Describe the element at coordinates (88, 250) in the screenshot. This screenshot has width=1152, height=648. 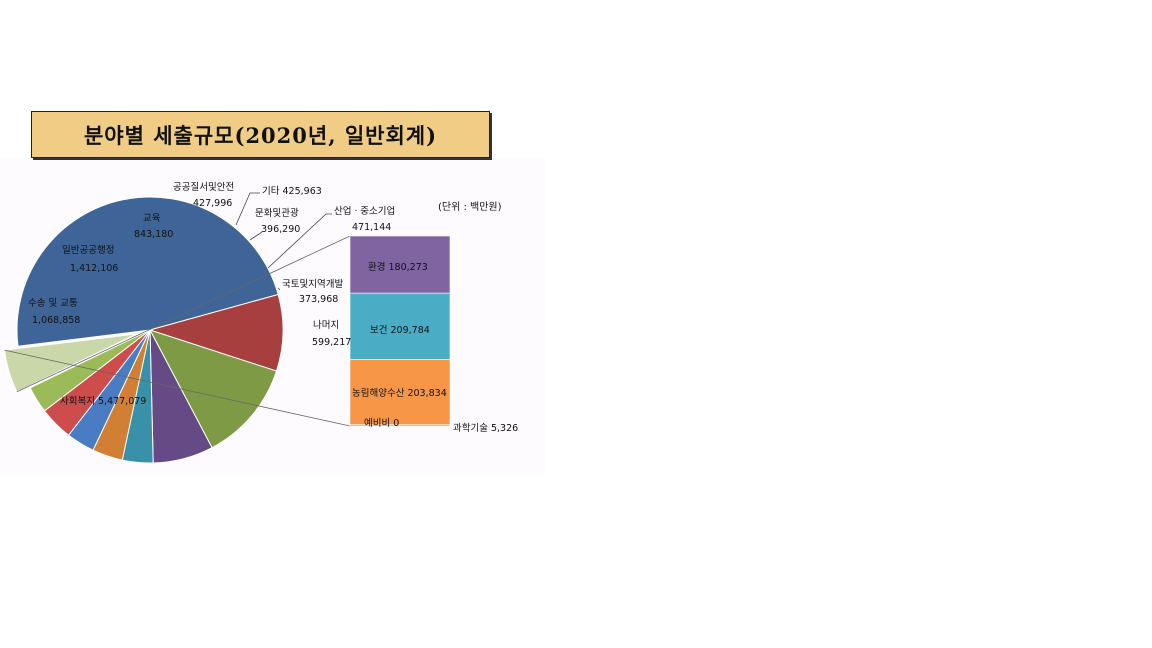
I see `slice-label-일반공공행정: 일반공공행정` at that location.